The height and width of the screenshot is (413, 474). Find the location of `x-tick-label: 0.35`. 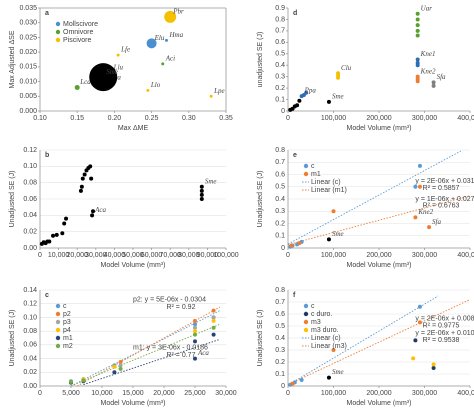

x-tick-label: 0.35 is located at coordinates (226, 118).